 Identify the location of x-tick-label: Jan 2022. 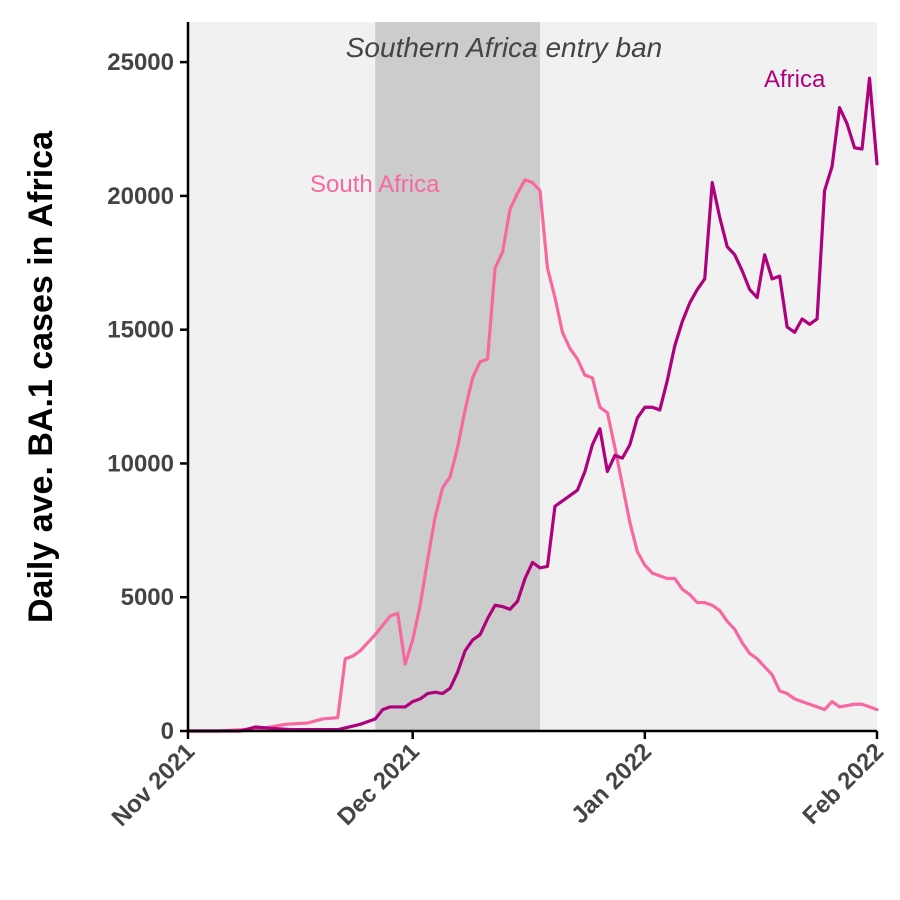
(611, 783).